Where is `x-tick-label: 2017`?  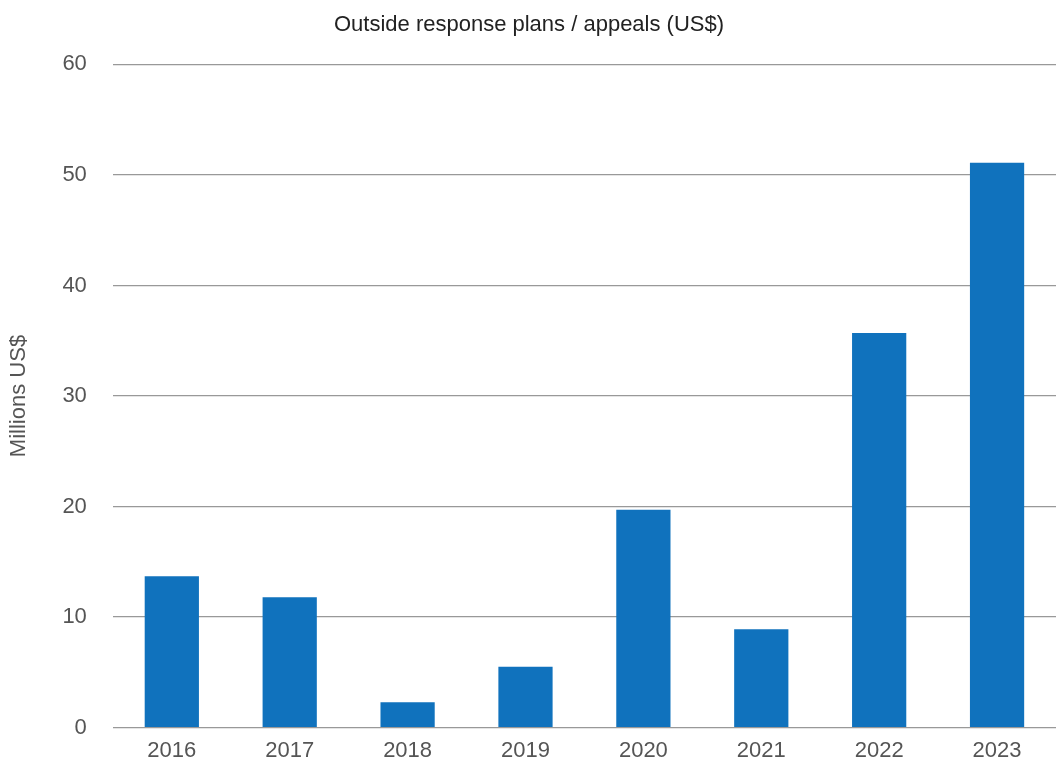
x-tick-label: 2017 is located at coordinates (290, 749).